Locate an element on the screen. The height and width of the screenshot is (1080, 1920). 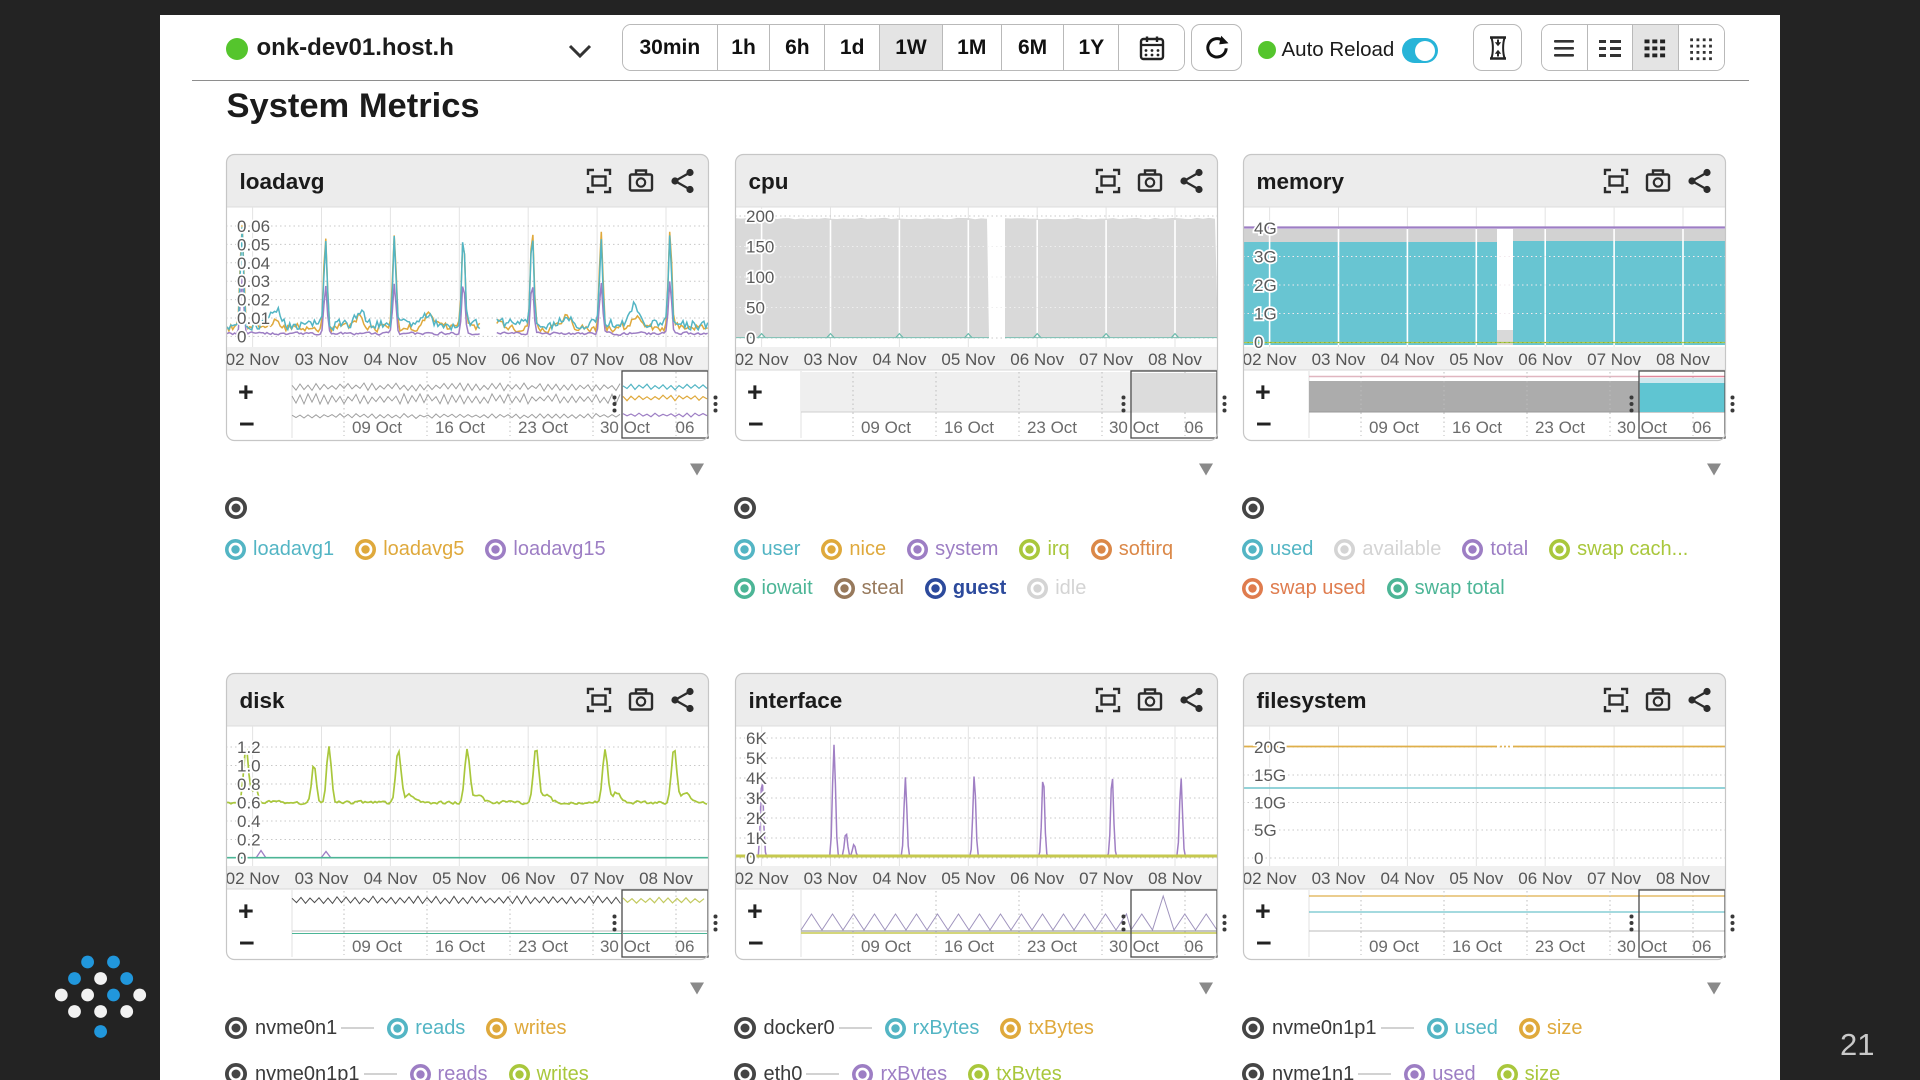
svg-text: 0.01 is located at coordinates (253, 318).